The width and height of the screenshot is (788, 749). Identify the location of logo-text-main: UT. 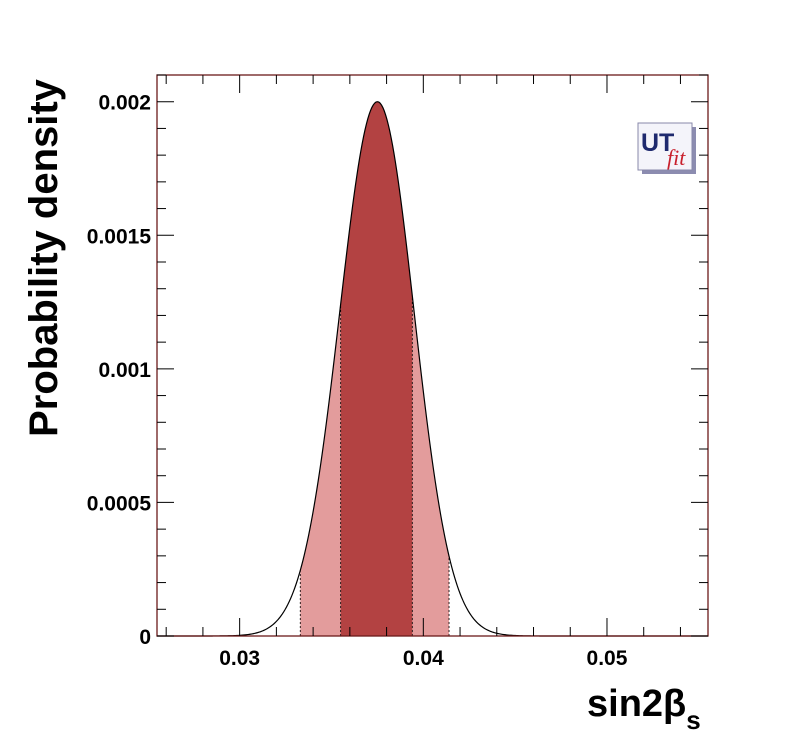
(657, 143).